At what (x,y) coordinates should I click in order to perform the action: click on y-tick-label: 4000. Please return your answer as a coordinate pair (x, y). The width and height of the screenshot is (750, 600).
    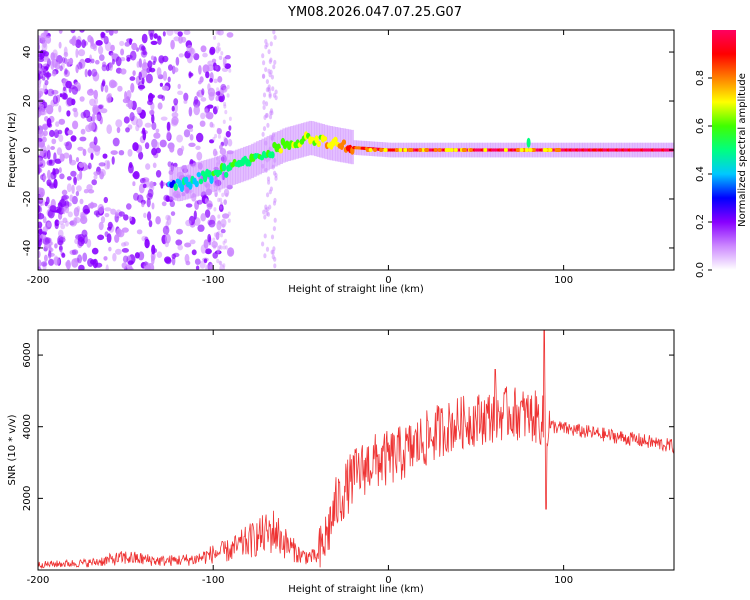
    Looking at the image, I should click on (27, 426).